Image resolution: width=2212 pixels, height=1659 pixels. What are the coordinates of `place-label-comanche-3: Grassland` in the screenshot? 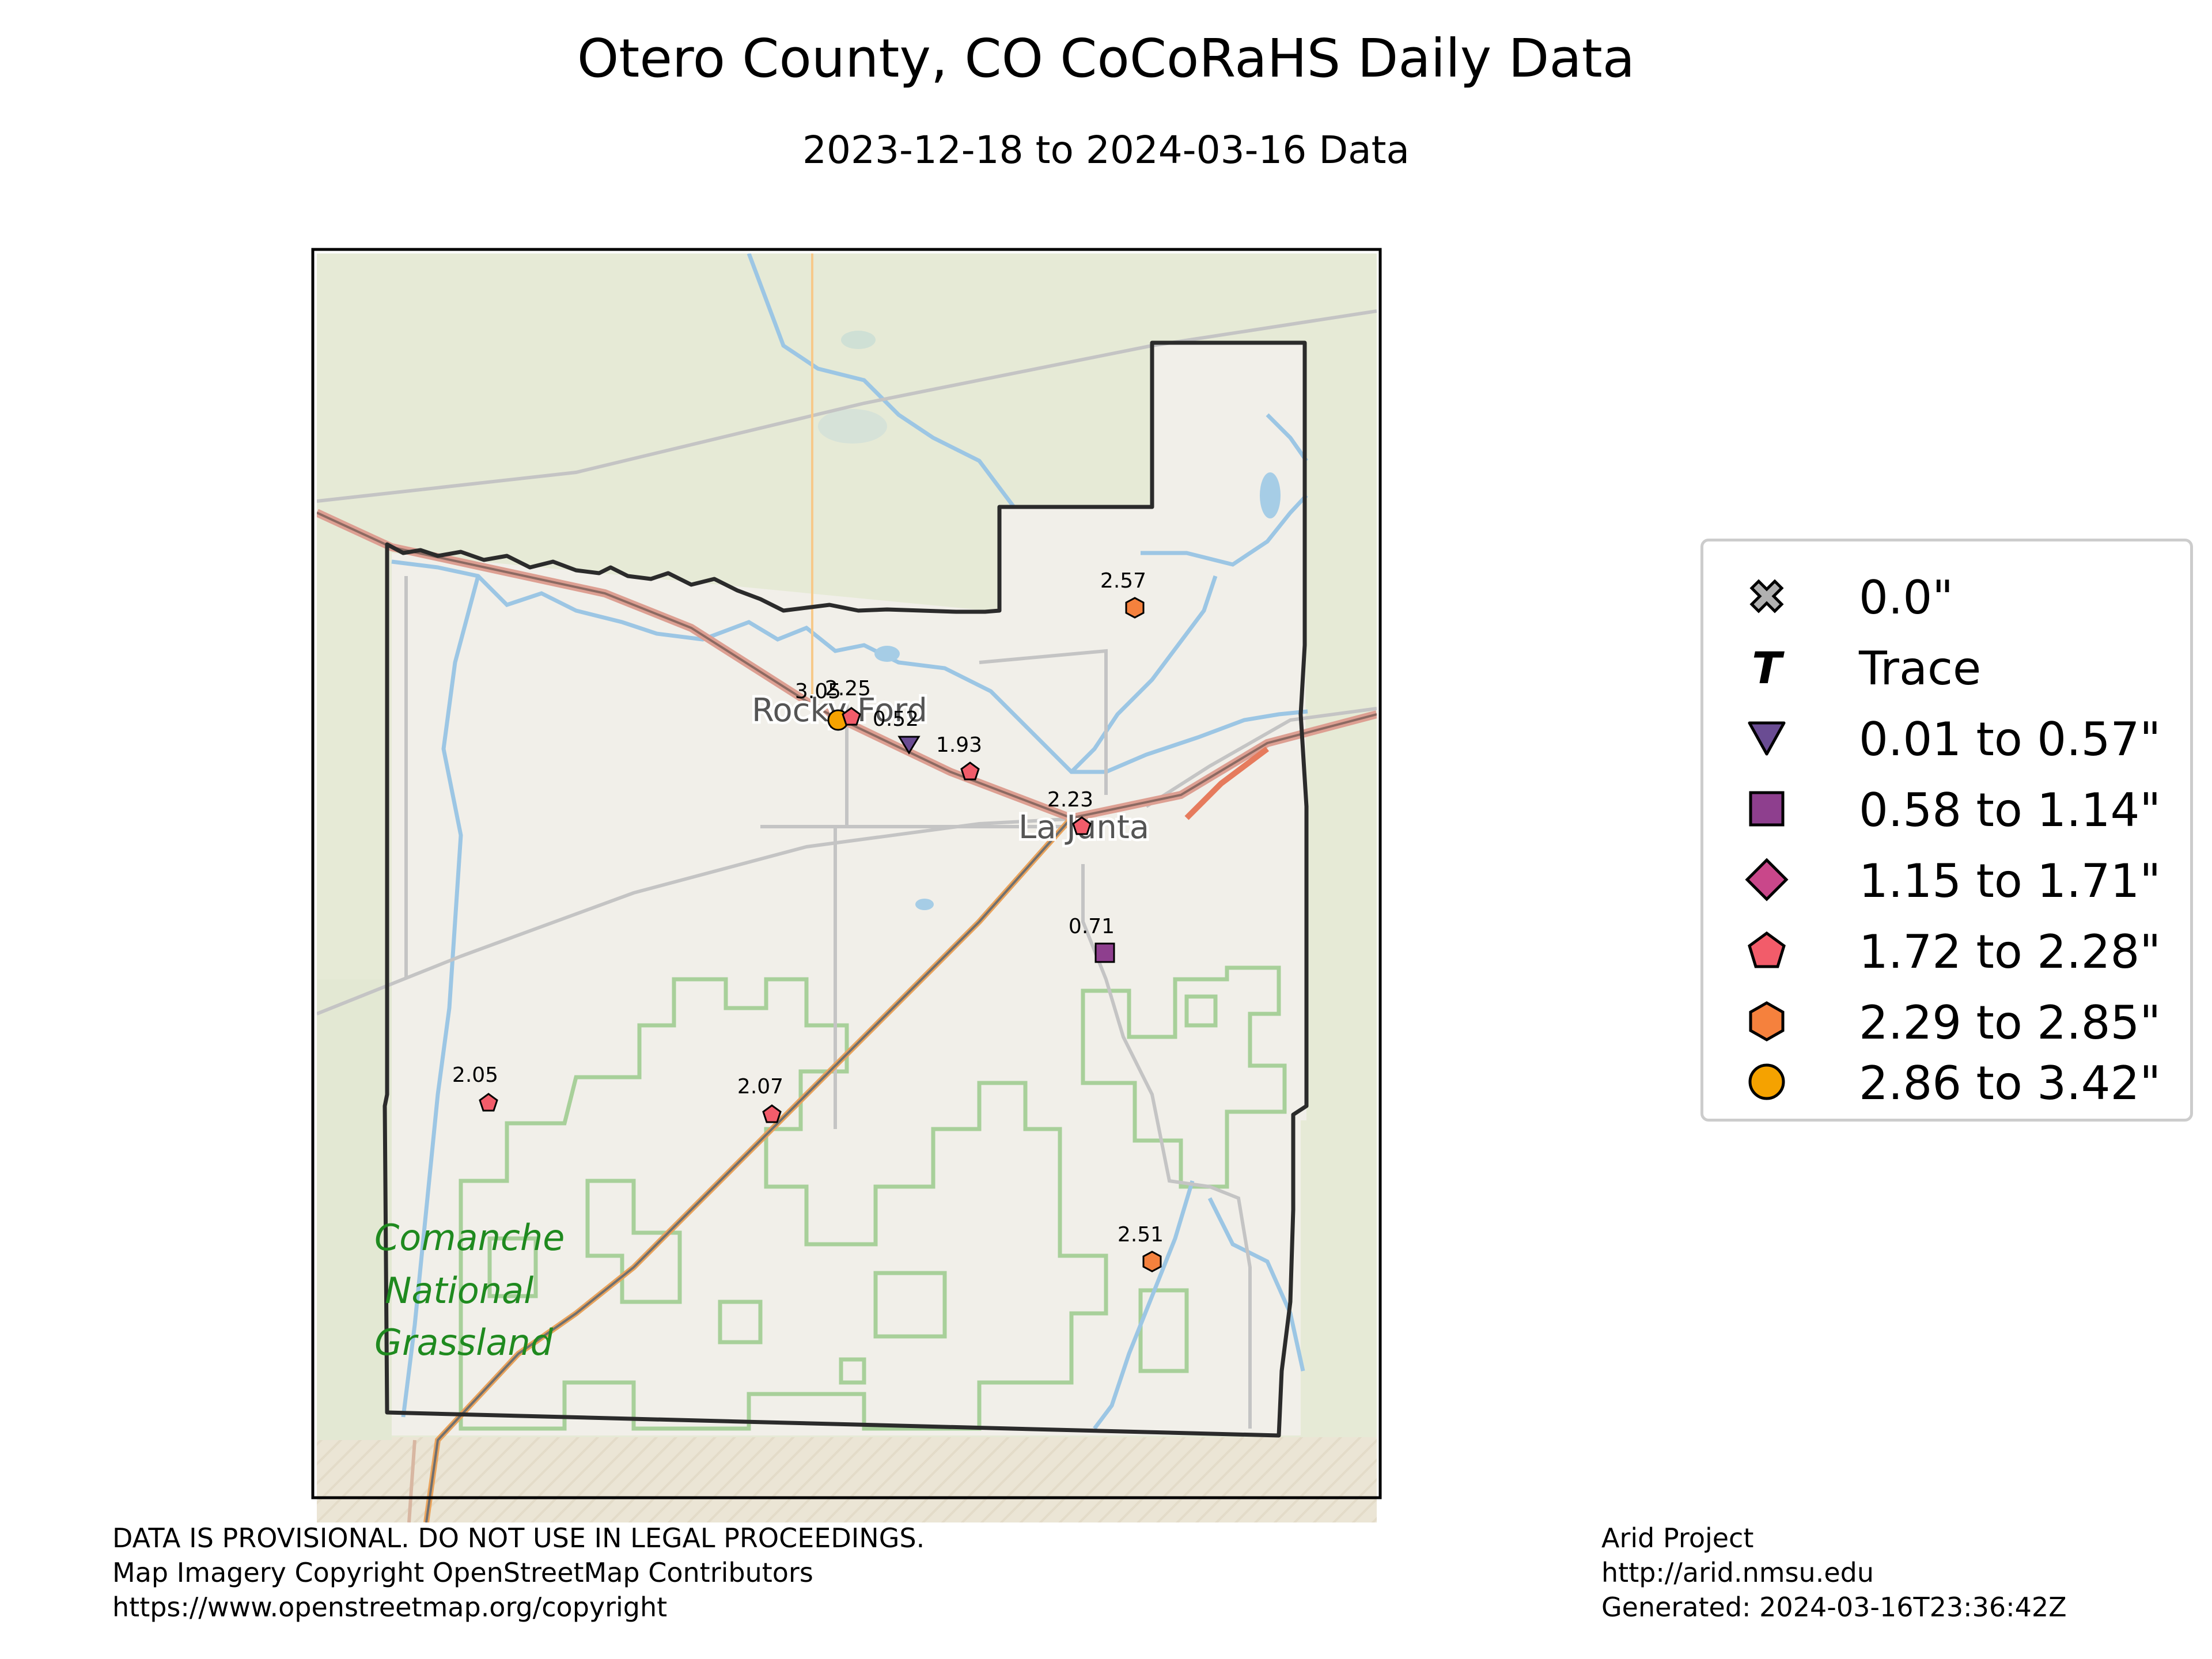 It's located at (464, 1342).